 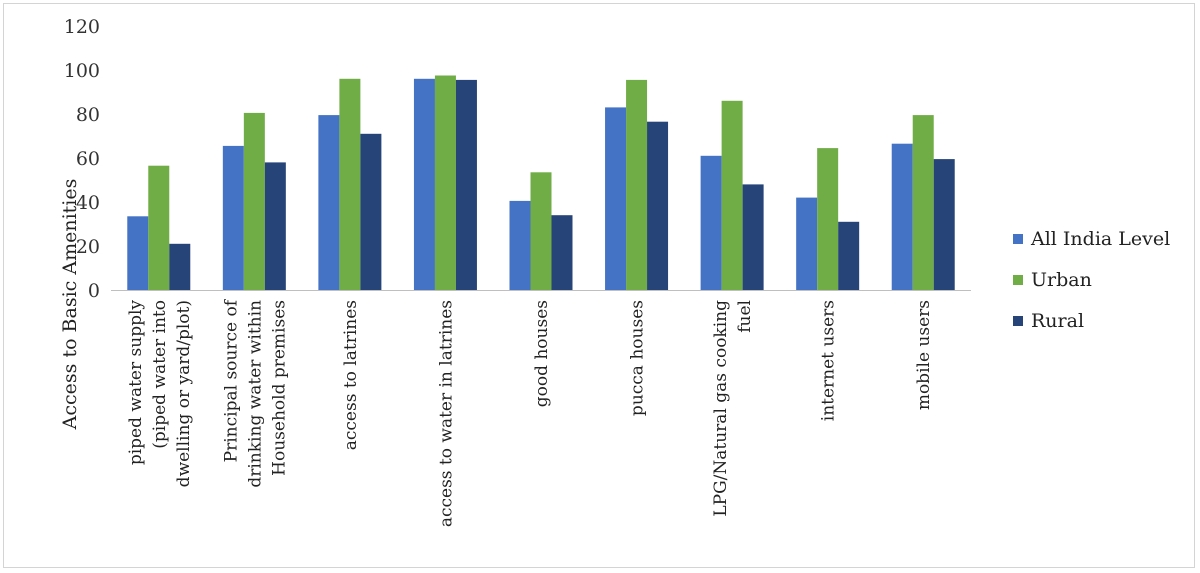 What do you see at coordinates (279, 388) in the screenshot?
I see `category-label-line: Household premises` at bounding box center [279, 388].